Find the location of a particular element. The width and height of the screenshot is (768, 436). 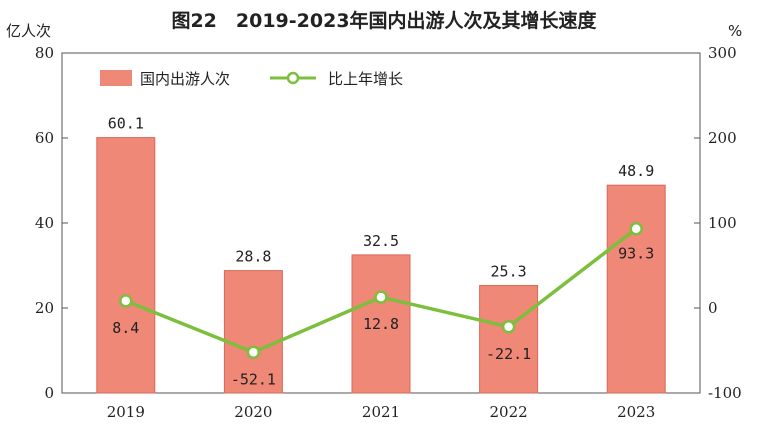

line-value-label: -52.1 is located at coordinates (253, 379).